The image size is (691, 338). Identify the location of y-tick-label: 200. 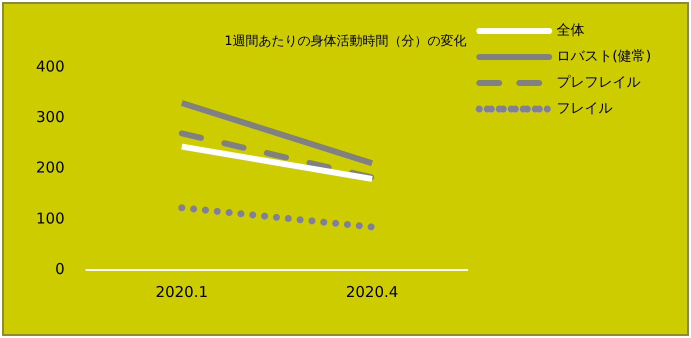
(50, 167).